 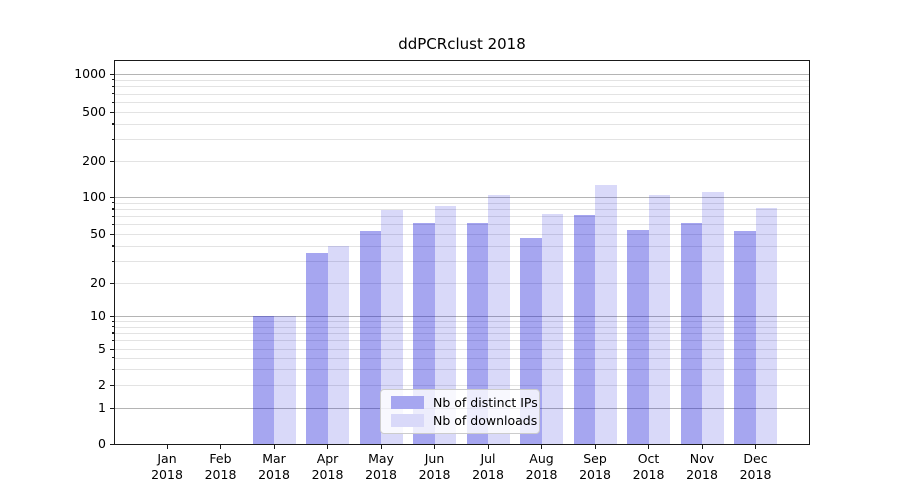 I want to click on y-tick-label-1000: 1000, so click(x=90, y=73).